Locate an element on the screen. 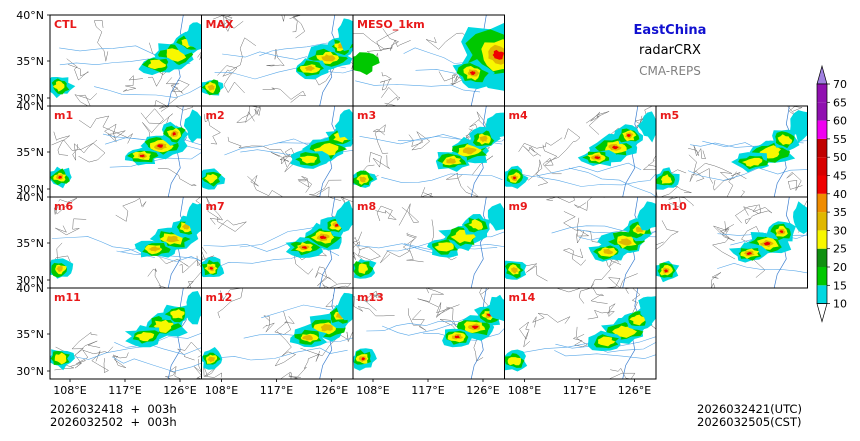  panel-m9: m9 is located at coordinates (580, 242).